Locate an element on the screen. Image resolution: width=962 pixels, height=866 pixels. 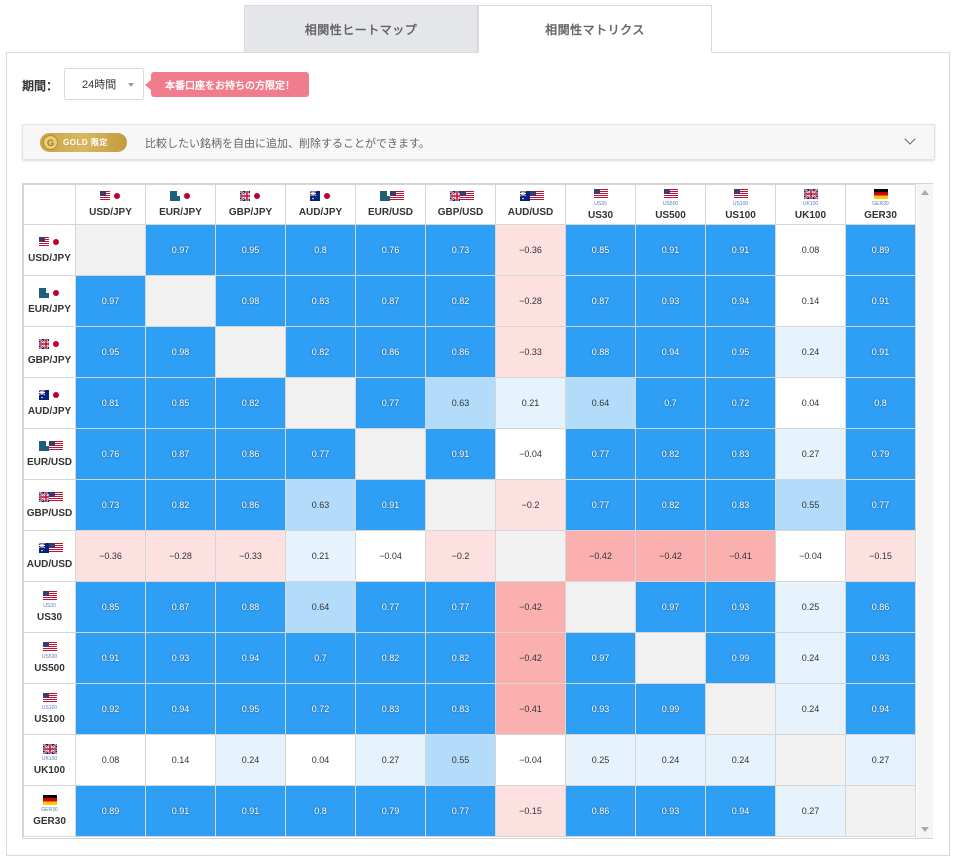
chevron-down-icon is located at coordinates (910, 139).